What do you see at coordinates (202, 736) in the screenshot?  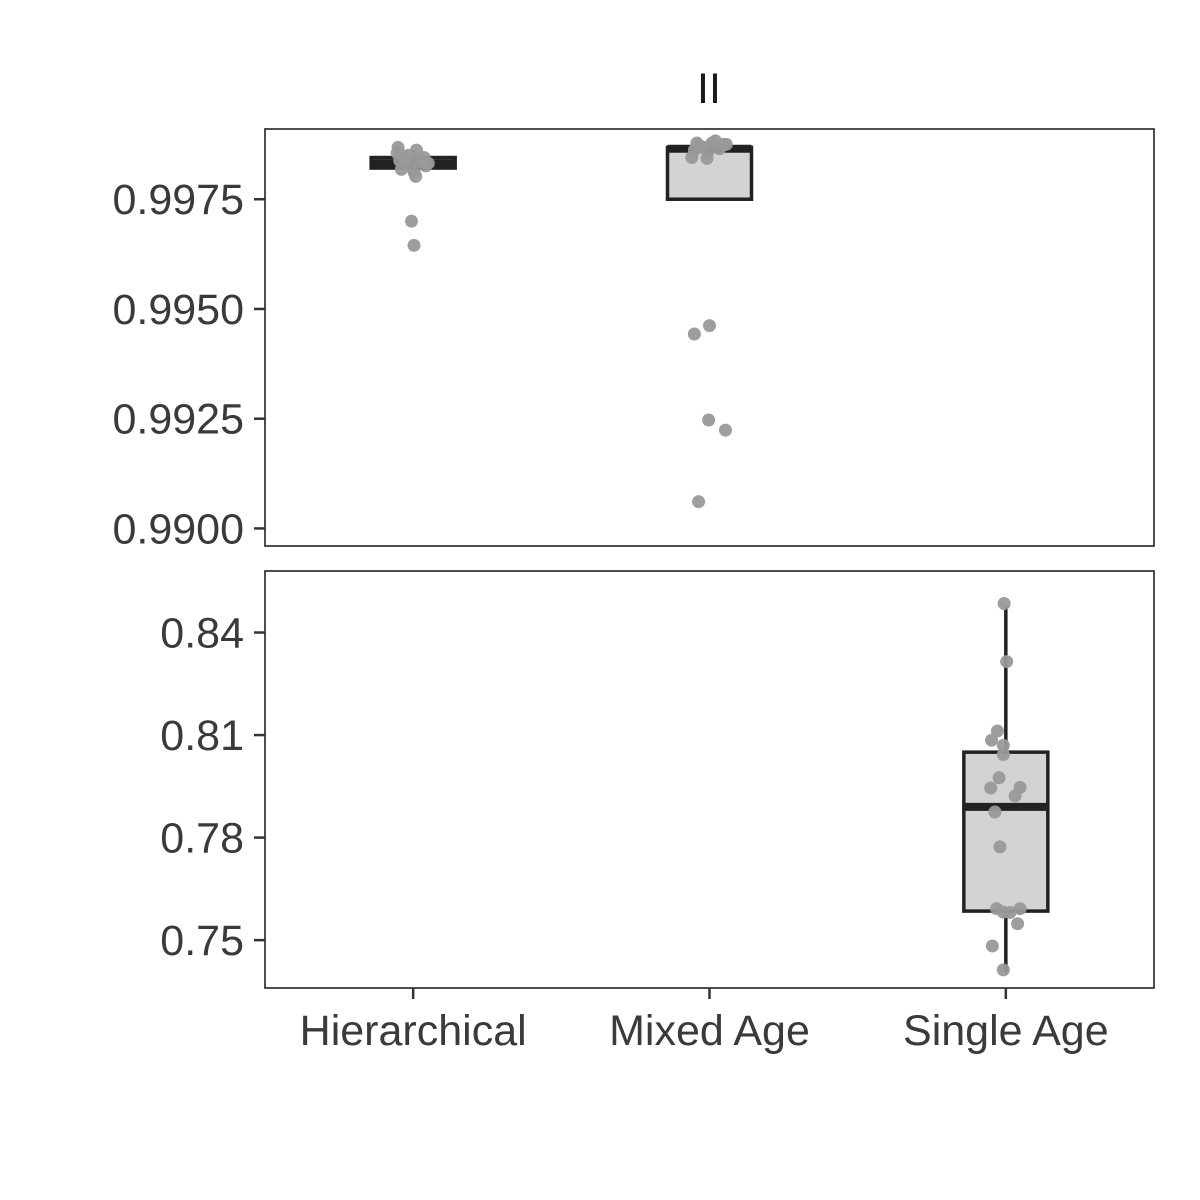 I see `y-tick-label: 0.81` at bounding box center [202, 736].